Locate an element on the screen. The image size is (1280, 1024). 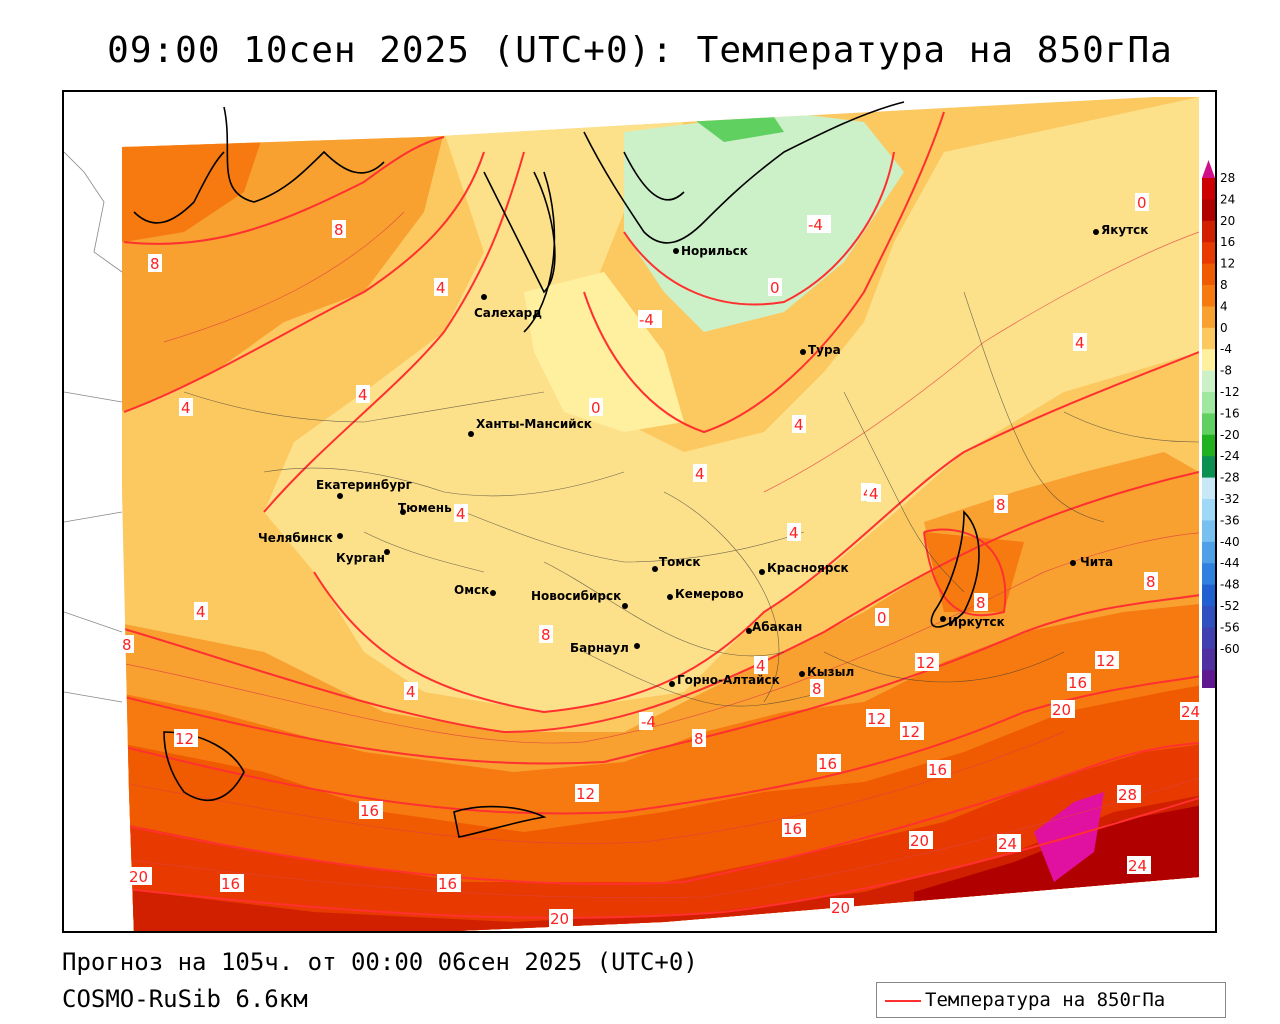
colorbar-cells is located at coordinates (1208, 424).